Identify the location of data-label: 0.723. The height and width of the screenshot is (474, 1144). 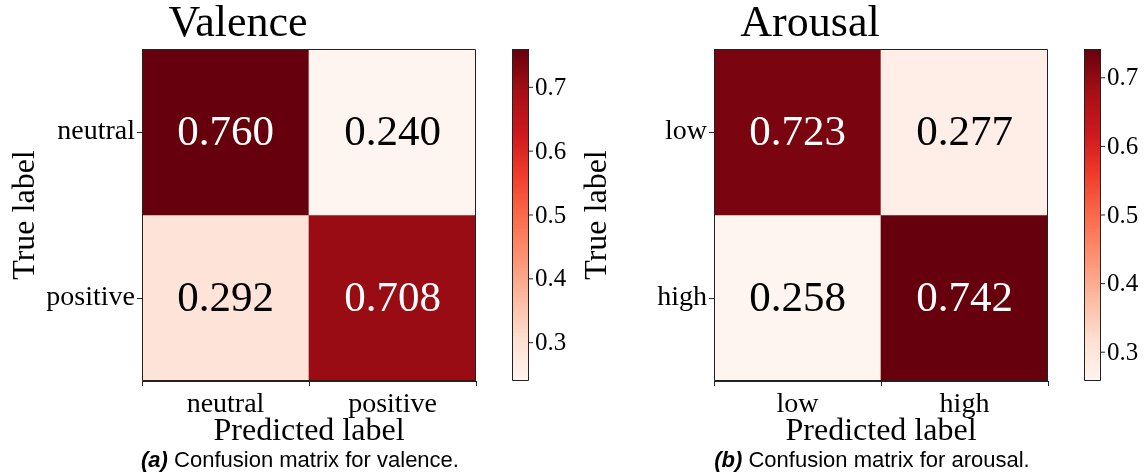
(797, 131).